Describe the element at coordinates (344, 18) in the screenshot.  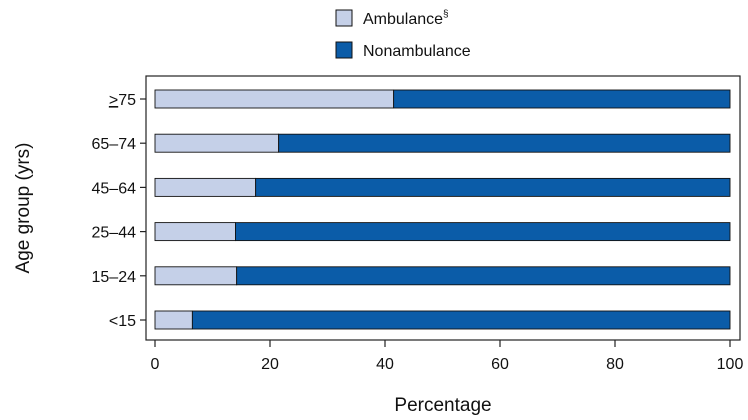
I see `legend-swatch-ambulance` at that location.